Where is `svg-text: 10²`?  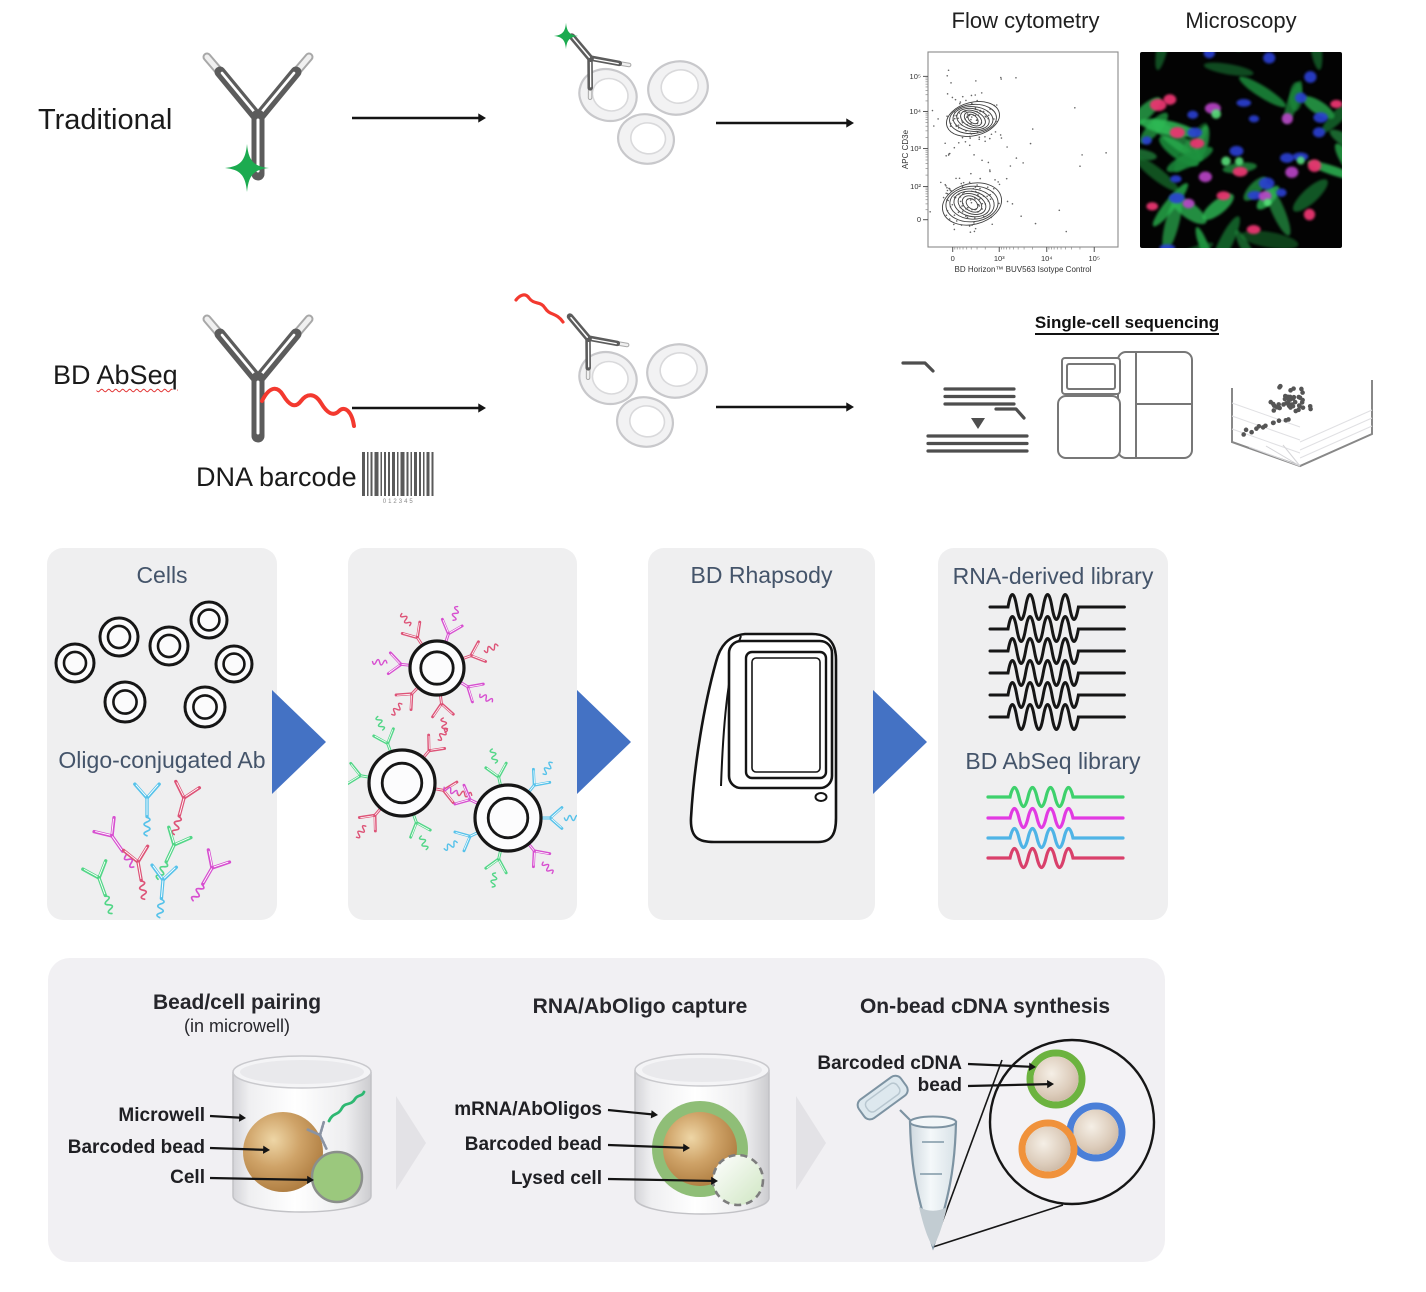
svg-text: 10² is located at coordinates (915, 186).